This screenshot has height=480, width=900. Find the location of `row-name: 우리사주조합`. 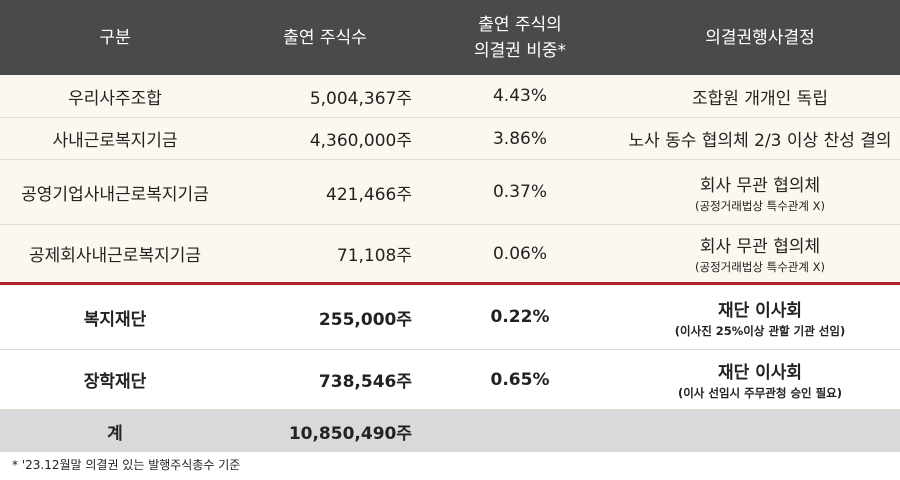

row-name: 우리사주조합 is located at coordinates (115, 98).